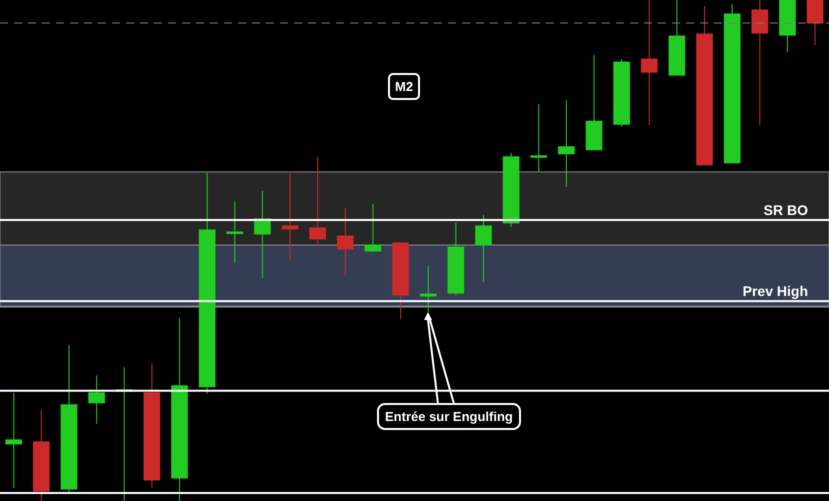 This screenshot has height=501, width=829. I want to click on annotation: M2, so click(404, 86).